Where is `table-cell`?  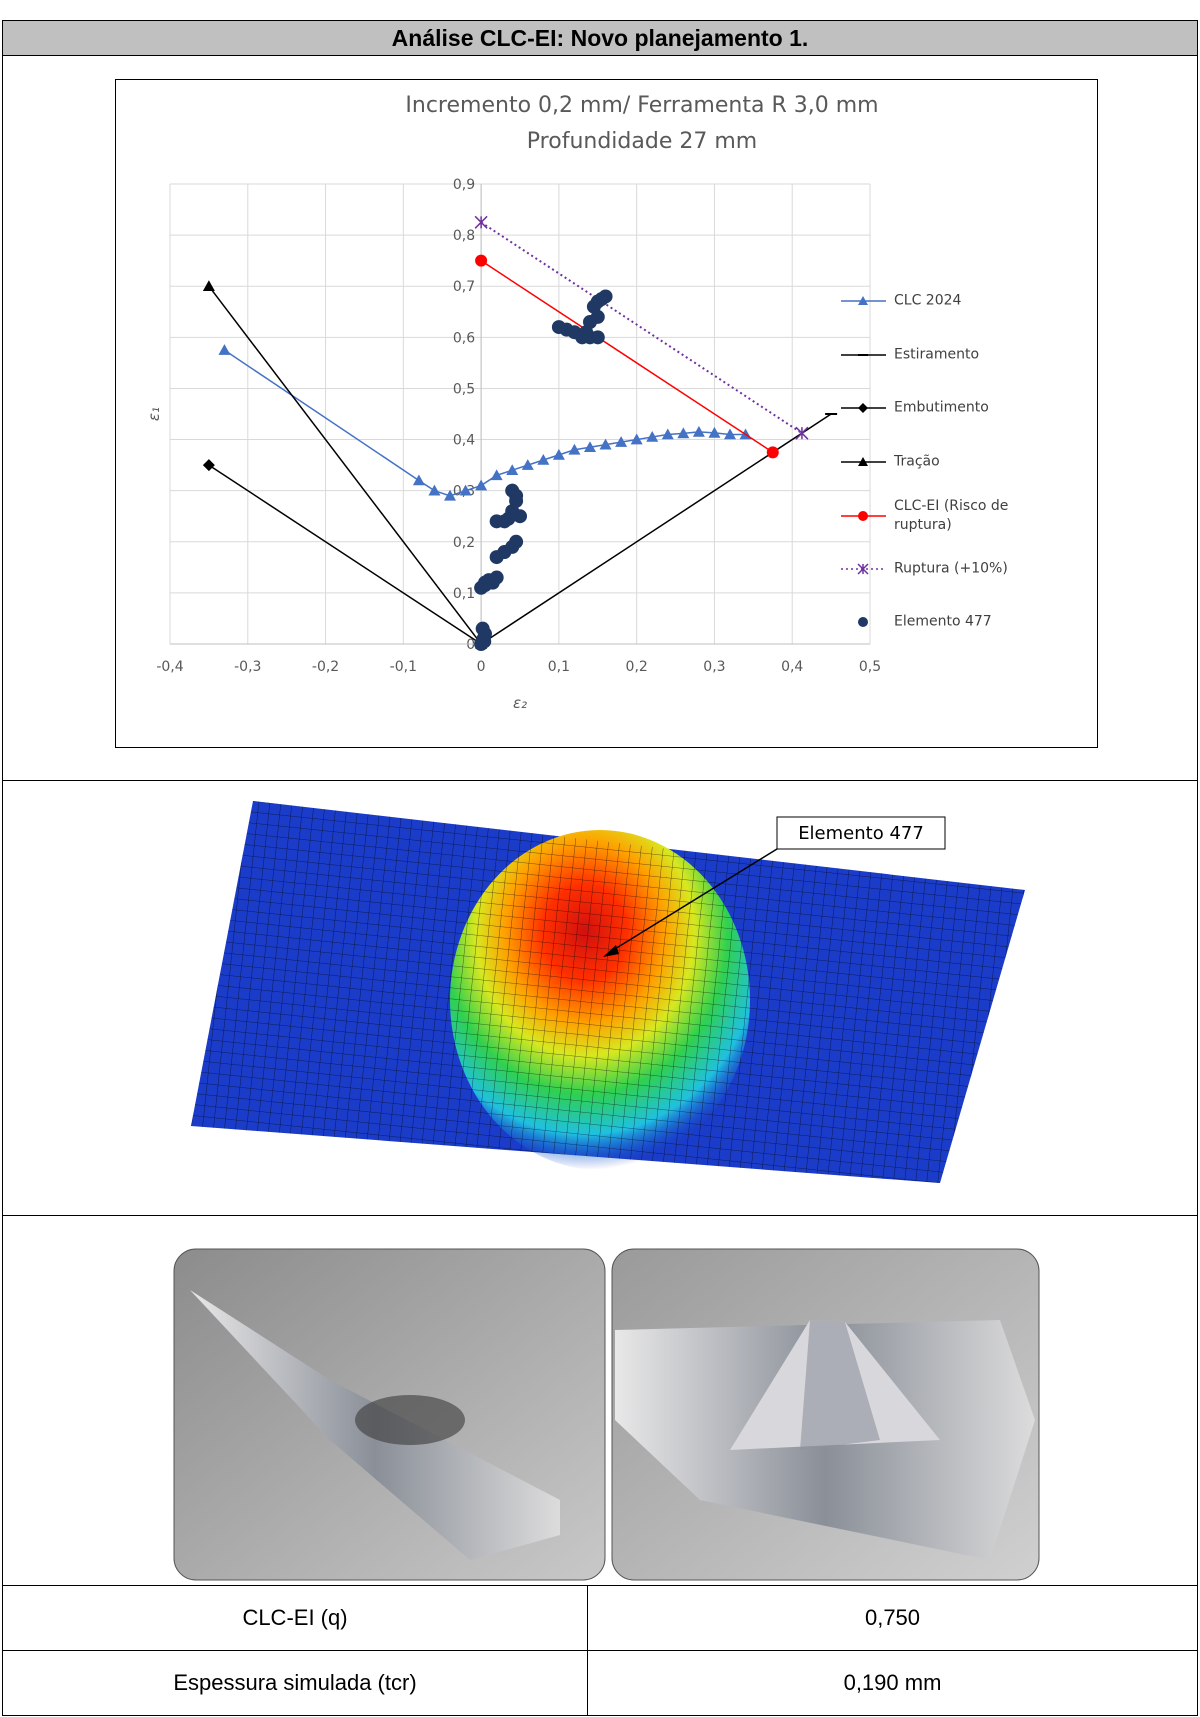
table-cell is located at coordinates (892, 1683).